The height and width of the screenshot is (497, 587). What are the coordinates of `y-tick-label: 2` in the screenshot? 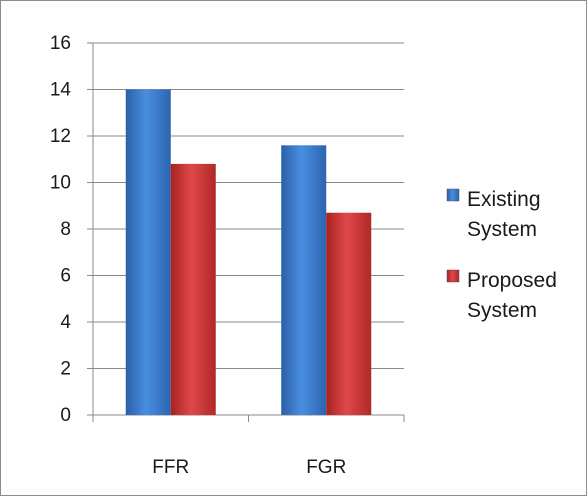 It's located at (65, 369).